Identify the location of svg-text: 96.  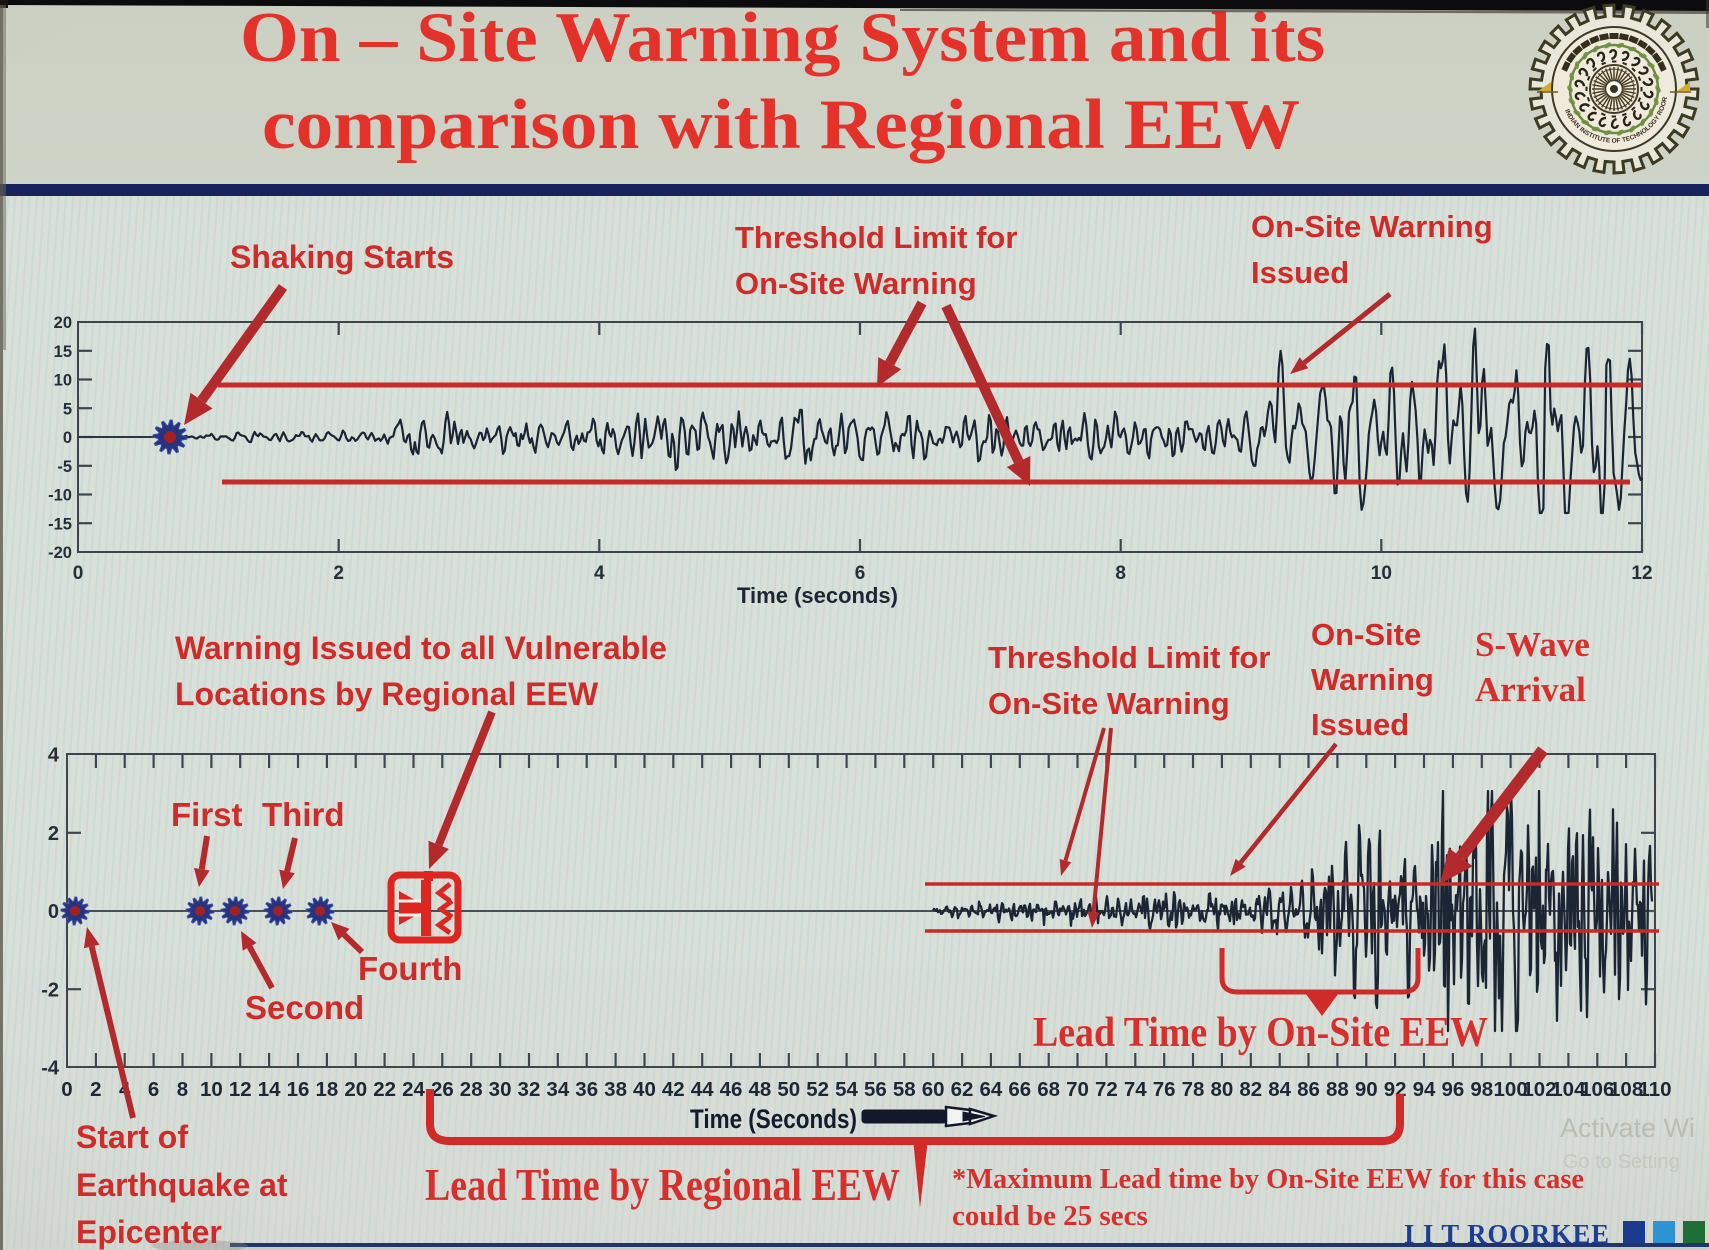
(1452, 1089).